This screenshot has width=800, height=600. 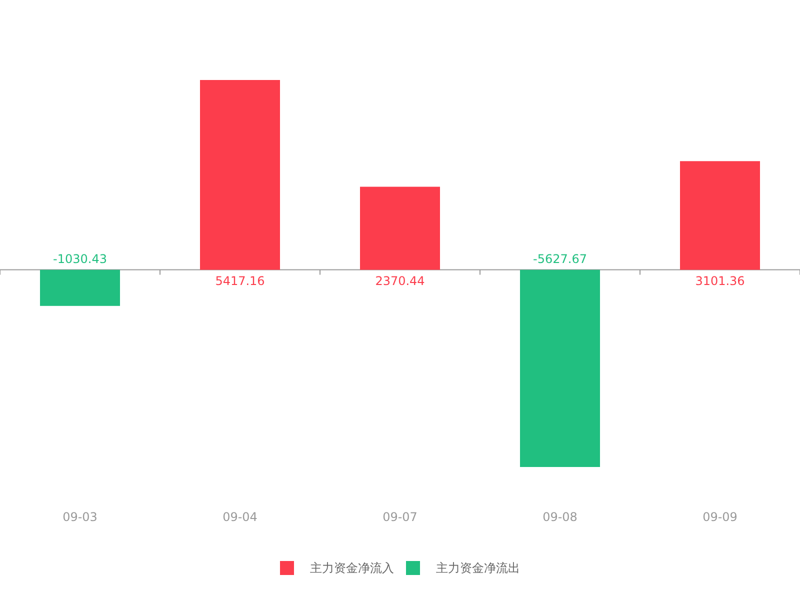 What do you see at coordinates (400, 517) in the screenshot?
I see `x-tick-label: 09-07` at bounding box center [400, 517].